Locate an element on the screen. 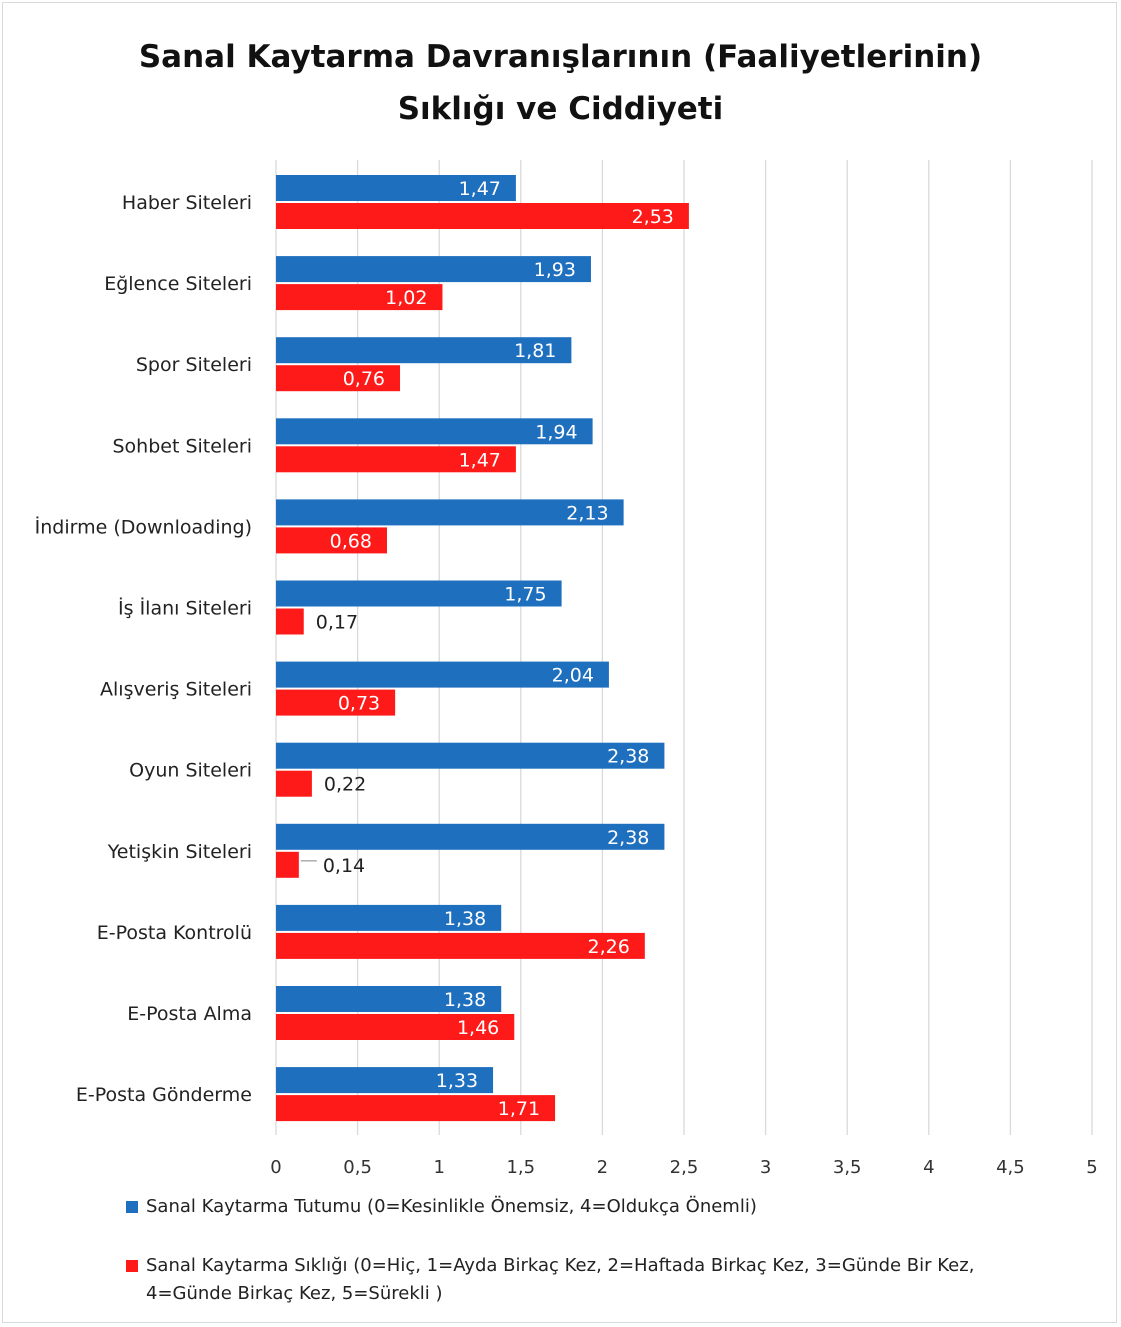 The height and width of the screenshot is (1327, 1121). y-category-label-9: E-Posta Kontrolü is located at coordinates (174, 933).